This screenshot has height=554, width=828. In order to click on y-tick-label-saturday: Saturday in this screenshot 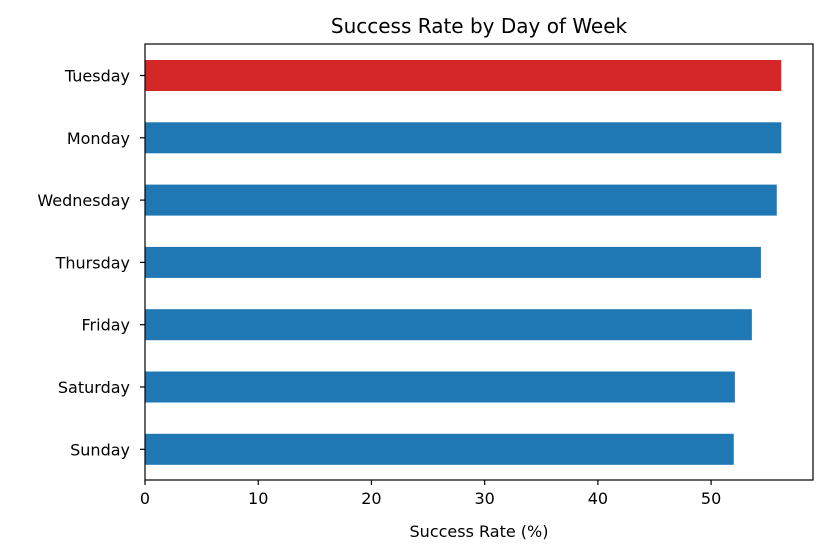, I will do `click(94, 387)`.